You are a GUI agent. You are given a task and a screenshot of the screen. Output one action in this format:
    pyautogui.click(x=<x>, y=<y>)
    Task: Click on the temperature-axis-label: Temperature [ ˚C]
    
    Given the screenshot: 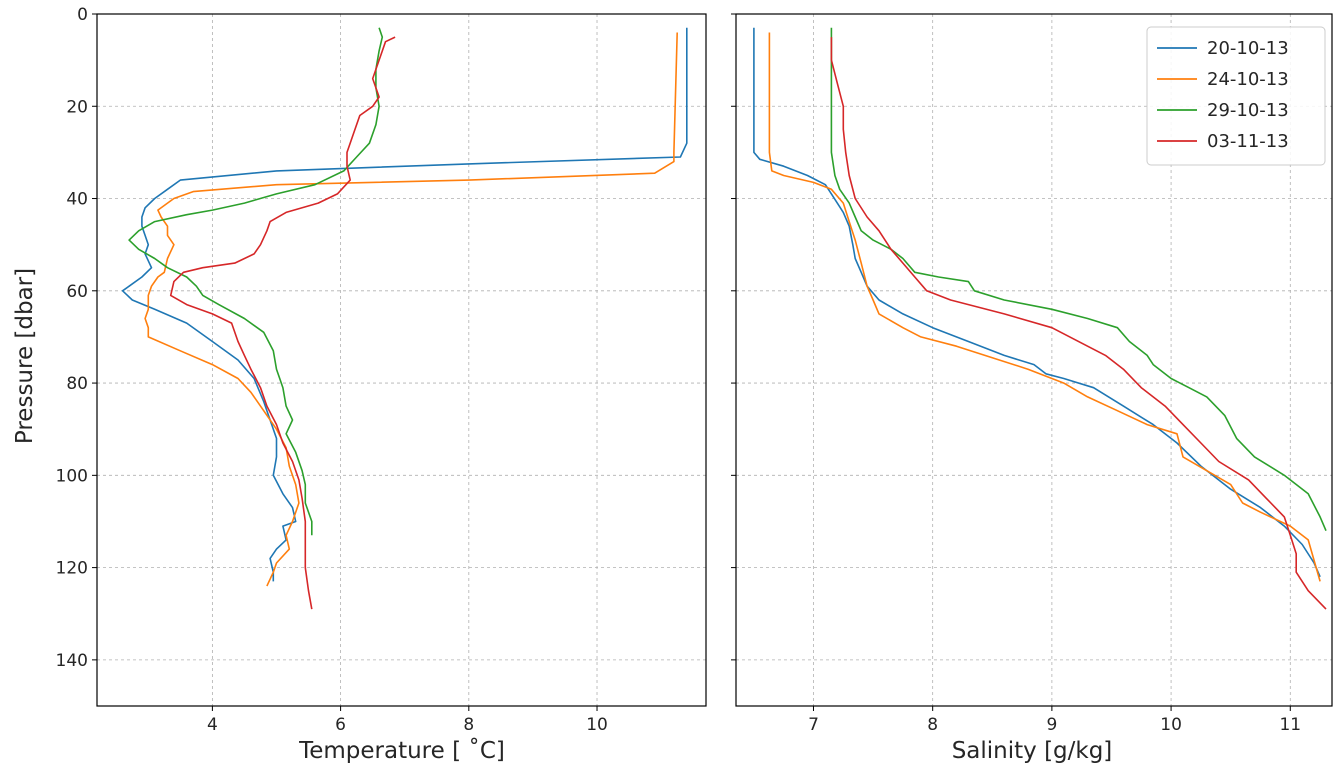 What is the action you would take?
    pyautogui.click(x=401, y=750)
    